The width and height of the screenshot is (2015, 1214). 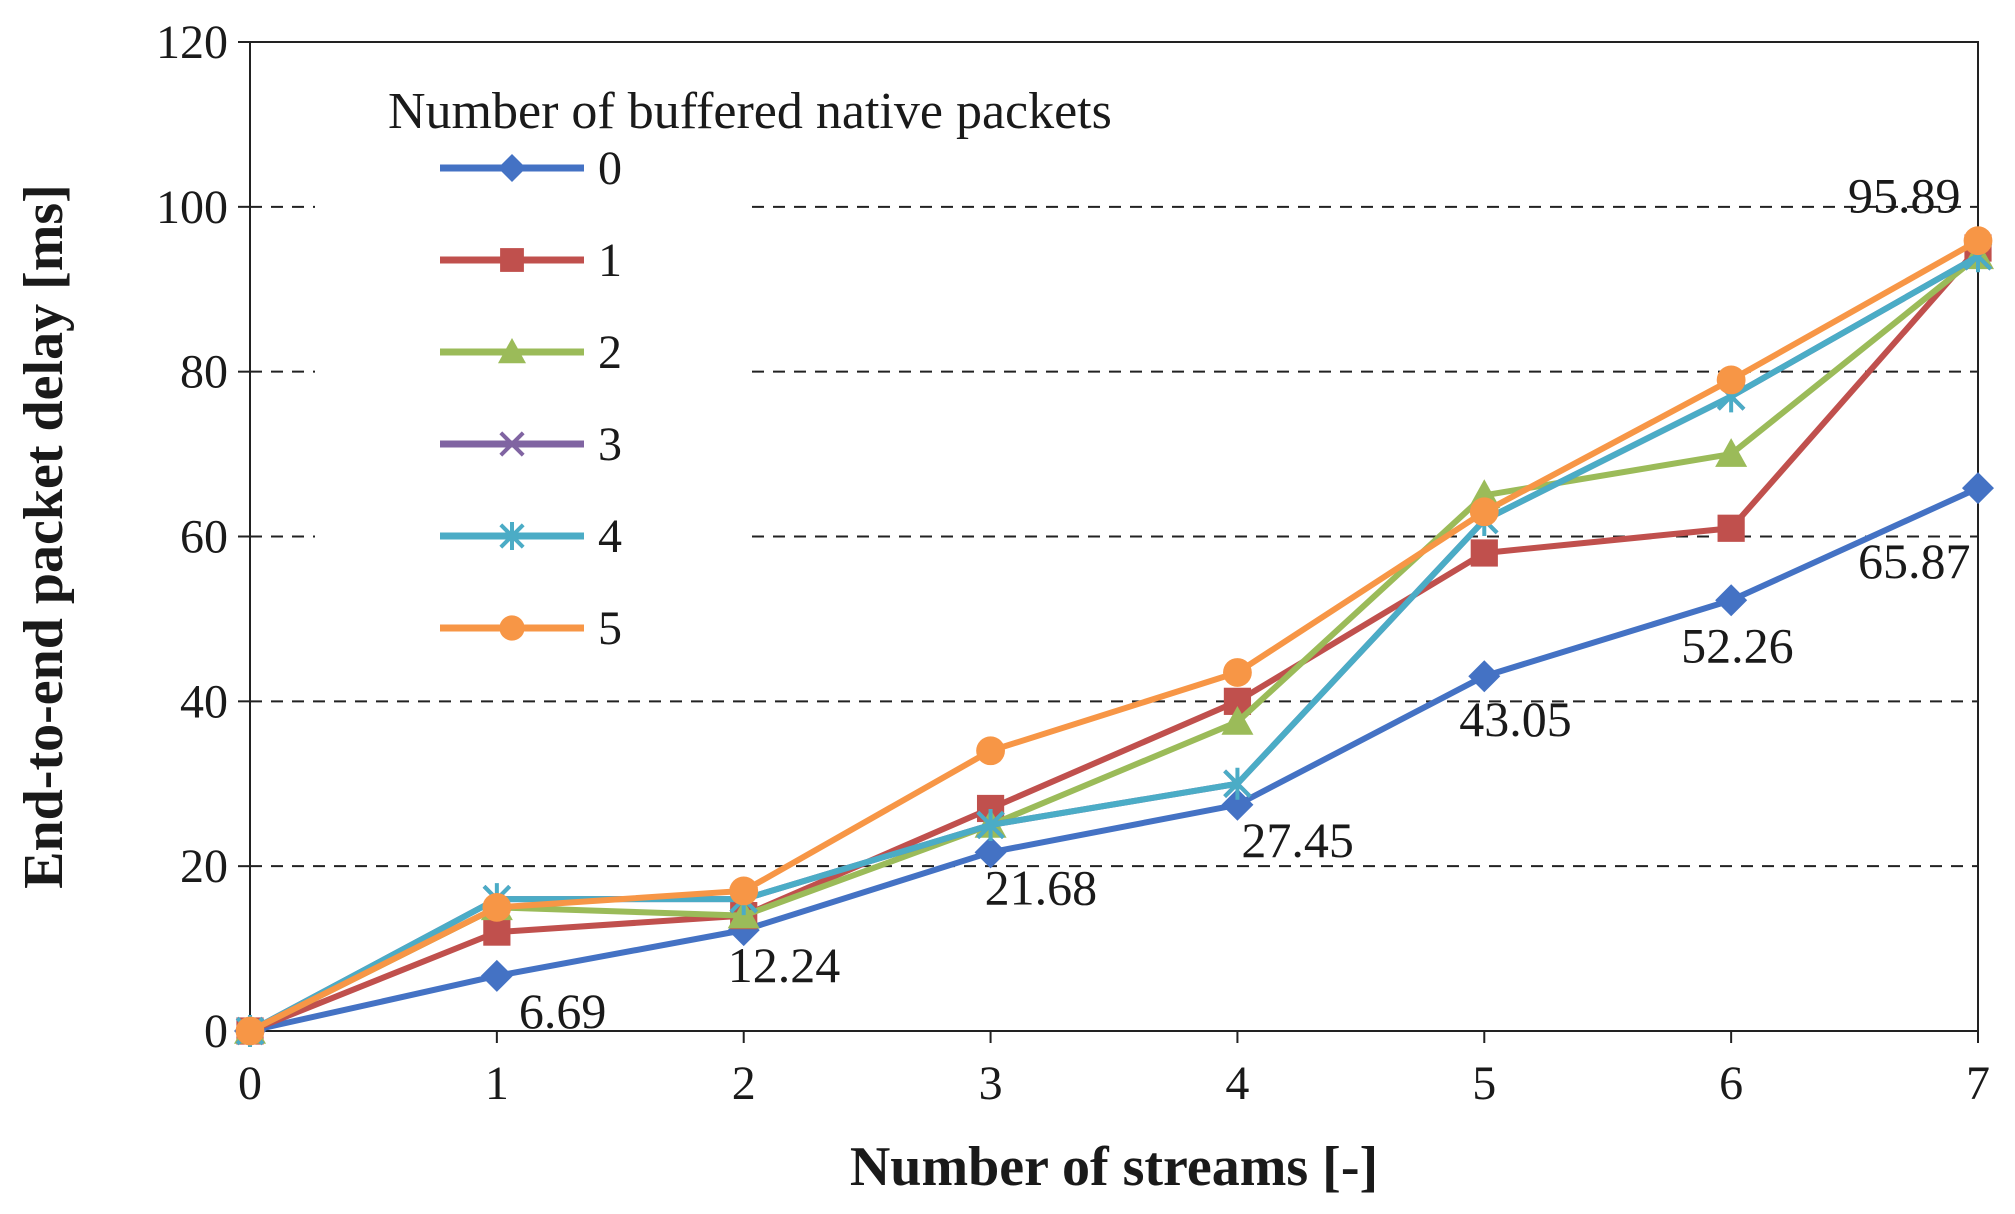 What do you see at coordinates (750, 111) in the screenshot?
I see `legend-title: Number of buffered native packets` at bounding box center [750, 111].